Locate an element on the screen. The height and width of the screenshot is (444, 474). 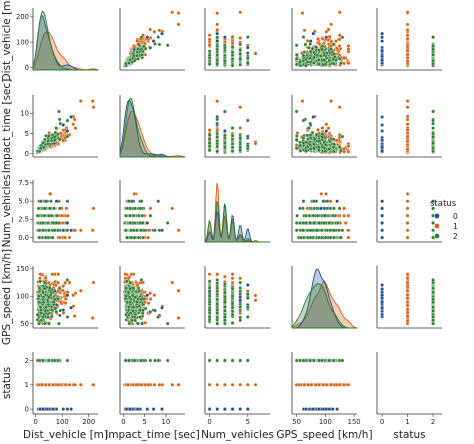
panel-r0-c1 is located at coordinates (152, 39).